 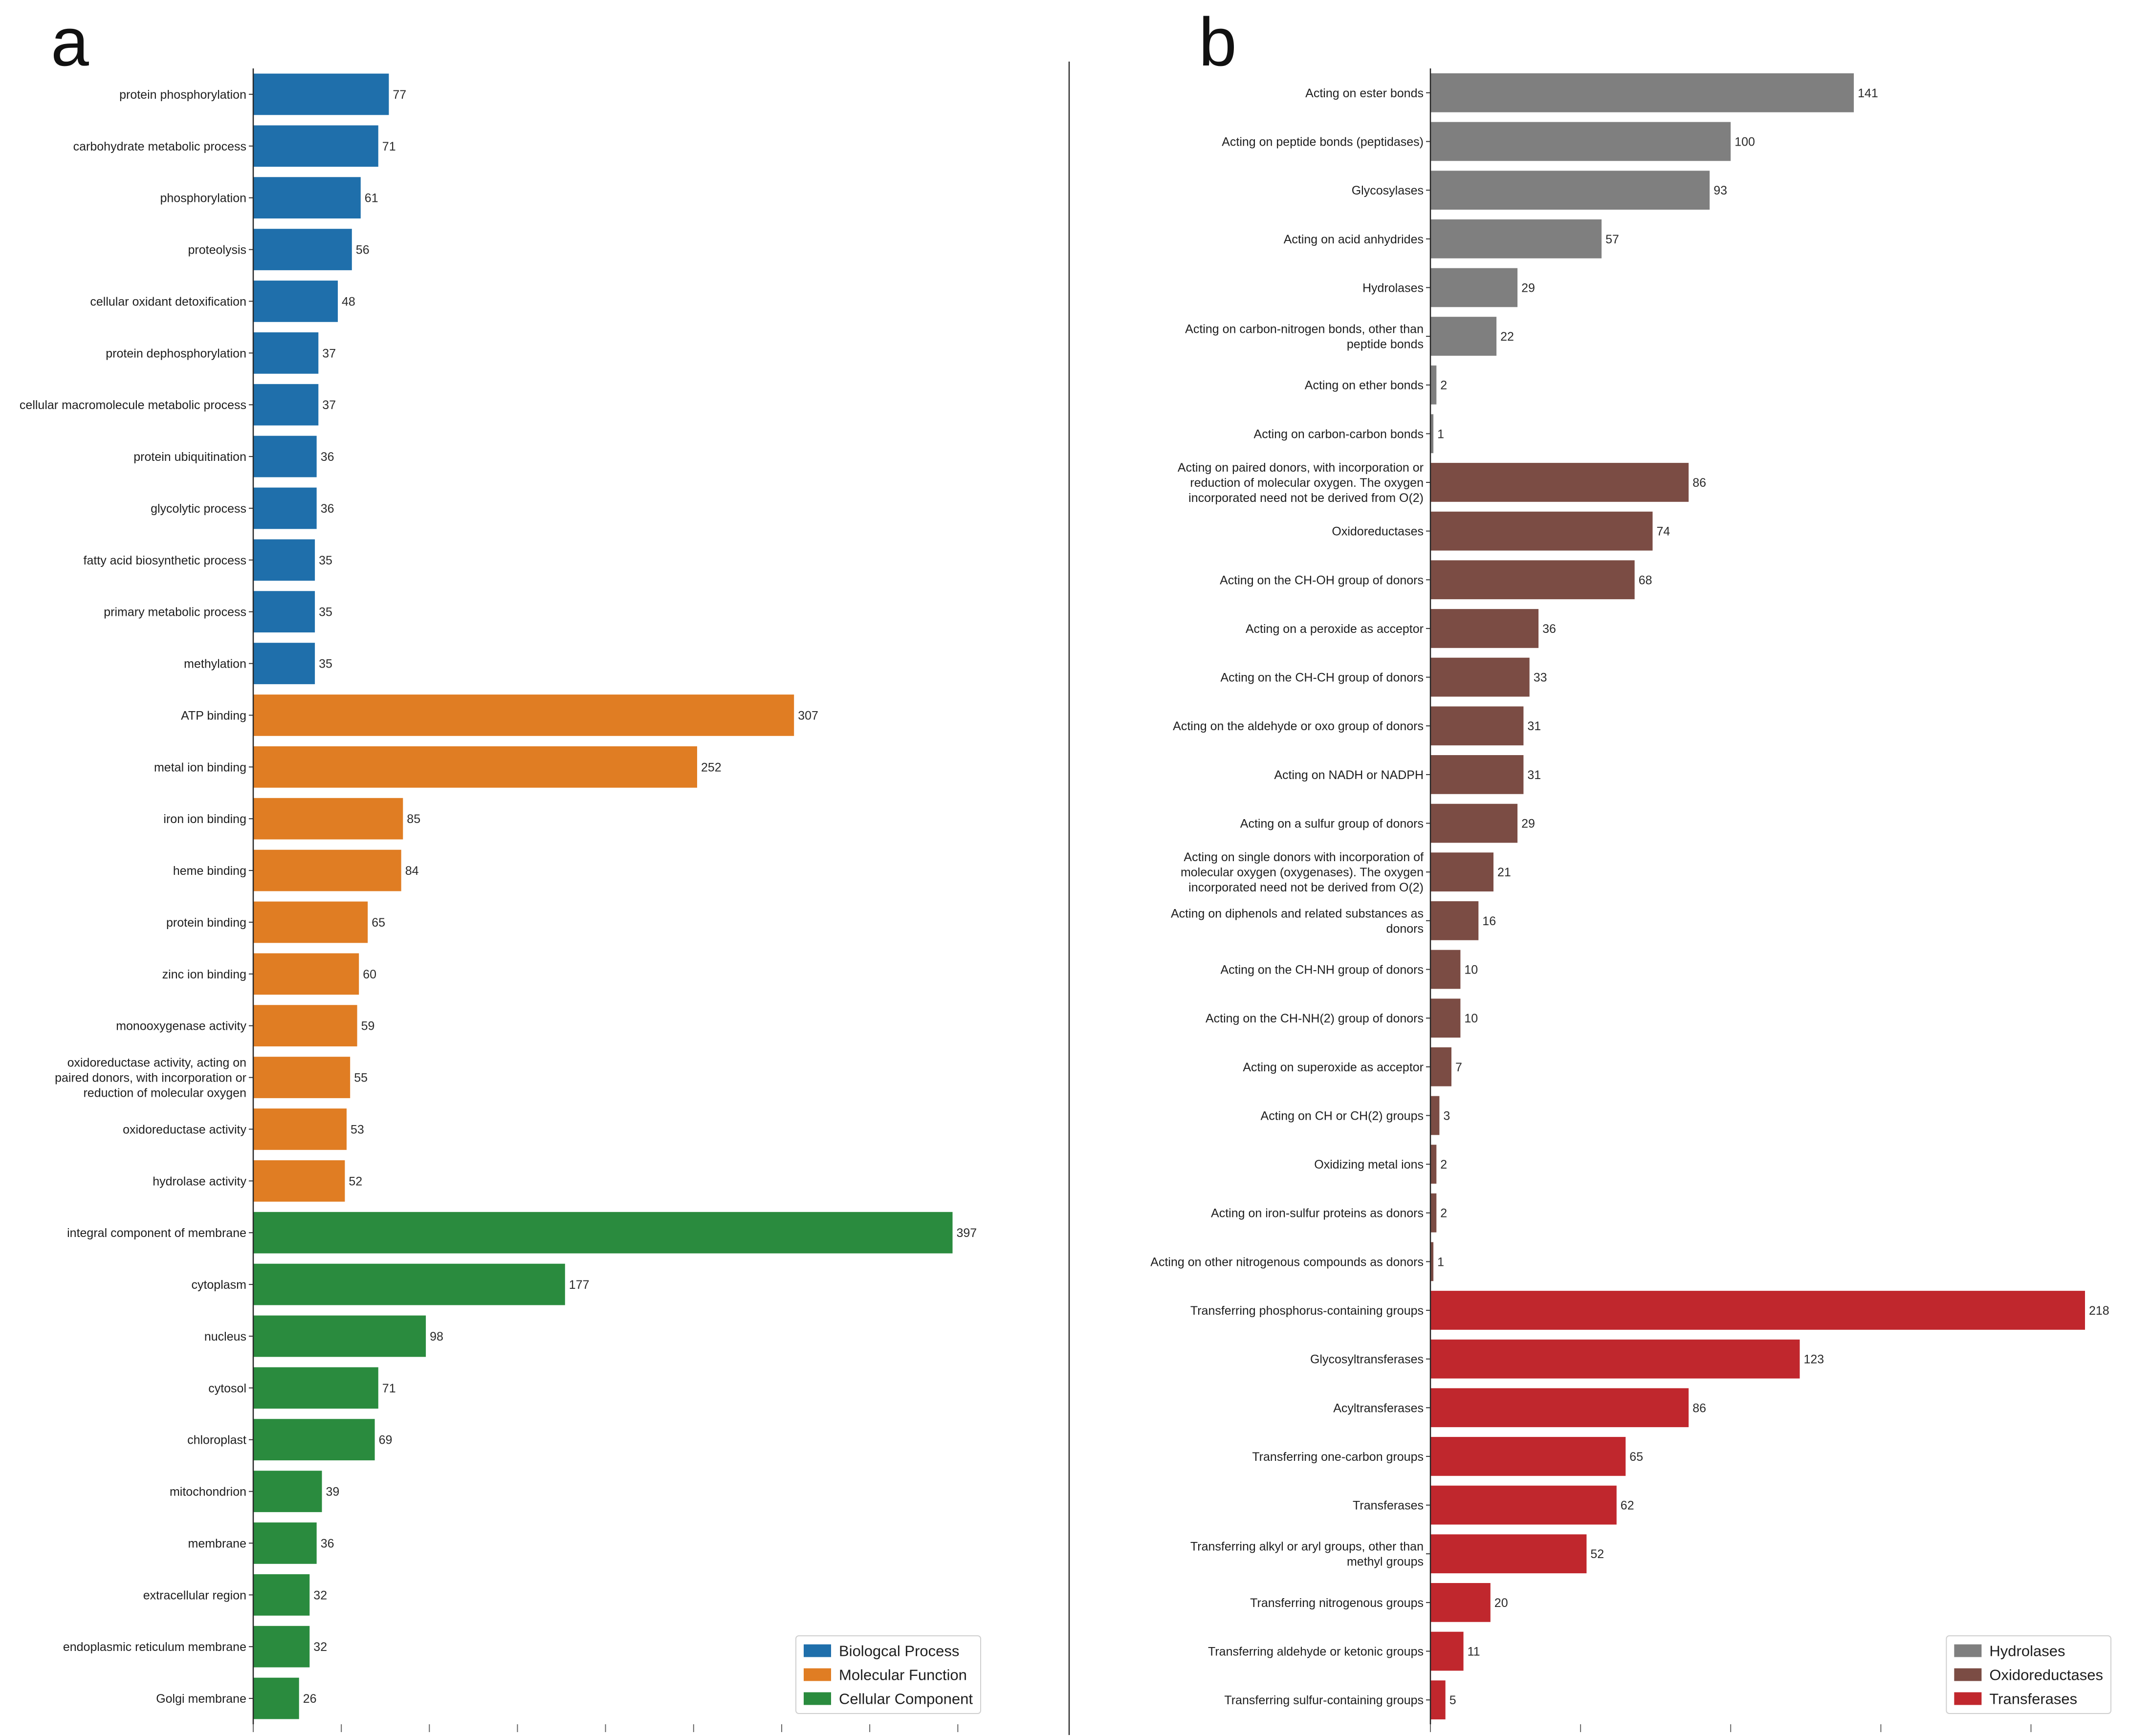 I want to click on bar-phosphorylation, so click(x=307, y=197).